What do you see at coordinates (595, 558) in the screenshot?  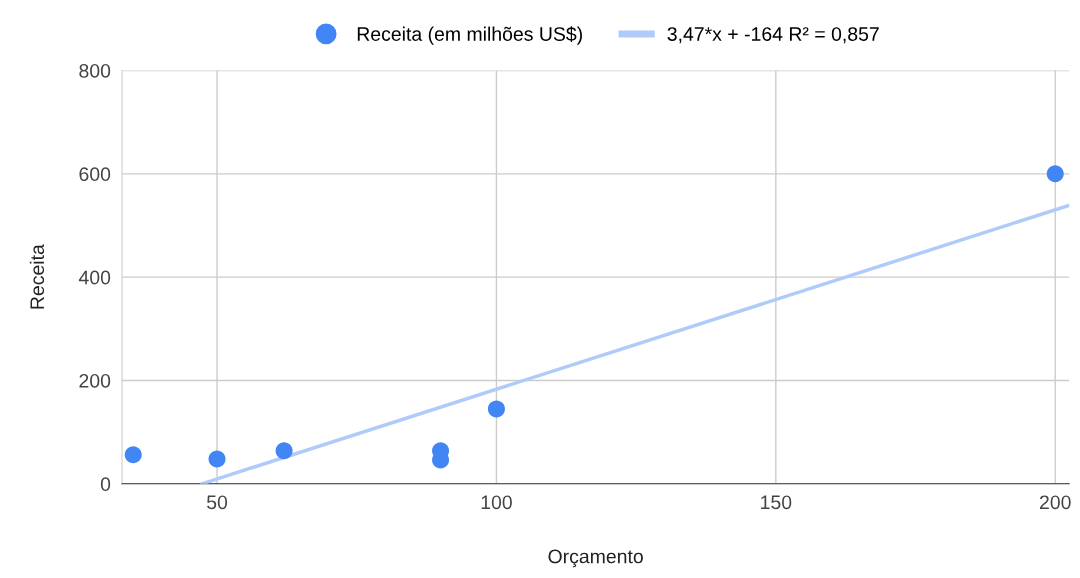 I see `x-axis-title: Orçamento` at bounding box center [595, 558].